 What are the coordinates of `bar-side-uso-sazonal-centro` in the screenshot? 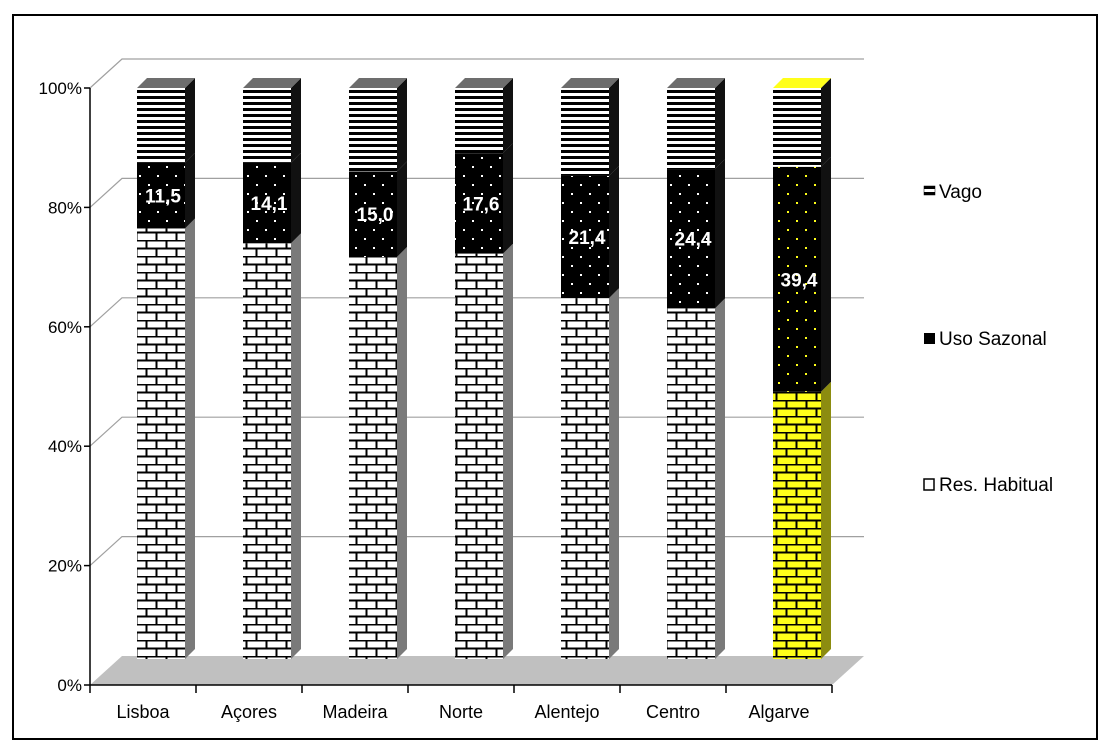 It's located at (720, 234).